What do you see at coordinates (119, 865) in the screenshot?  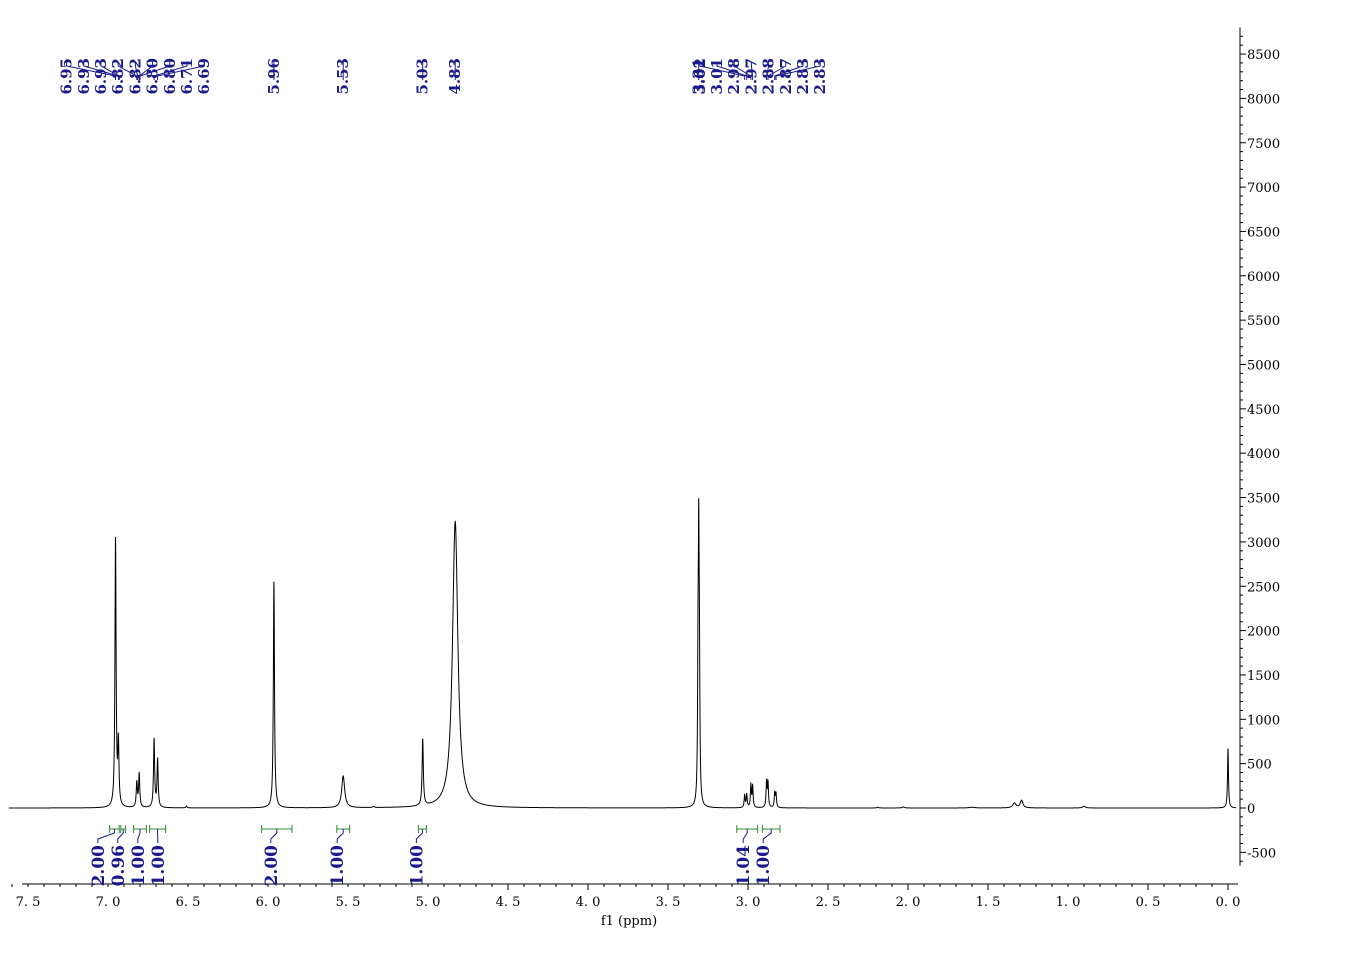 I see `integral-label: 0.96` at bounding box center [119, 865].